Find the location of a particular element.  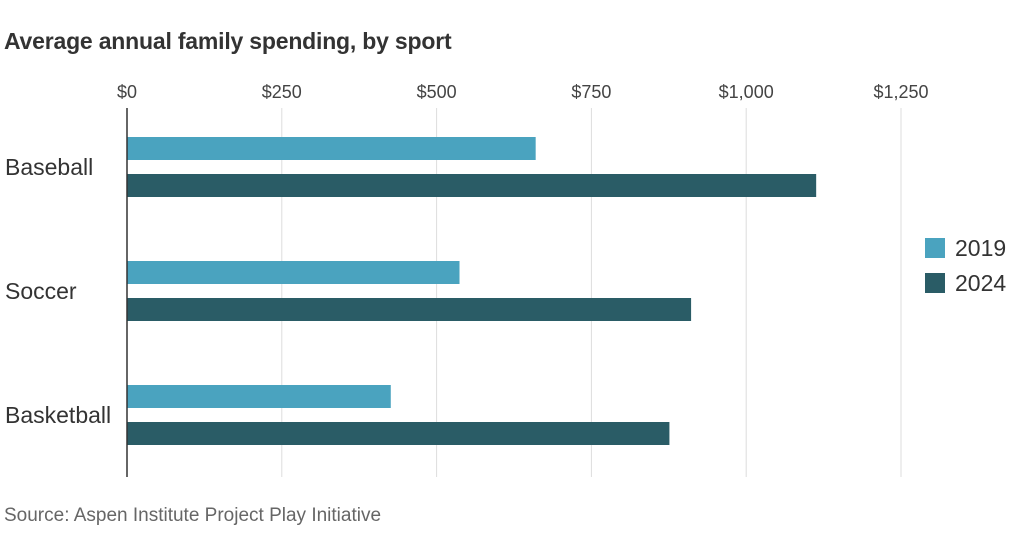

x-tick-label: $1,250 is located at coordinates (900, 92).